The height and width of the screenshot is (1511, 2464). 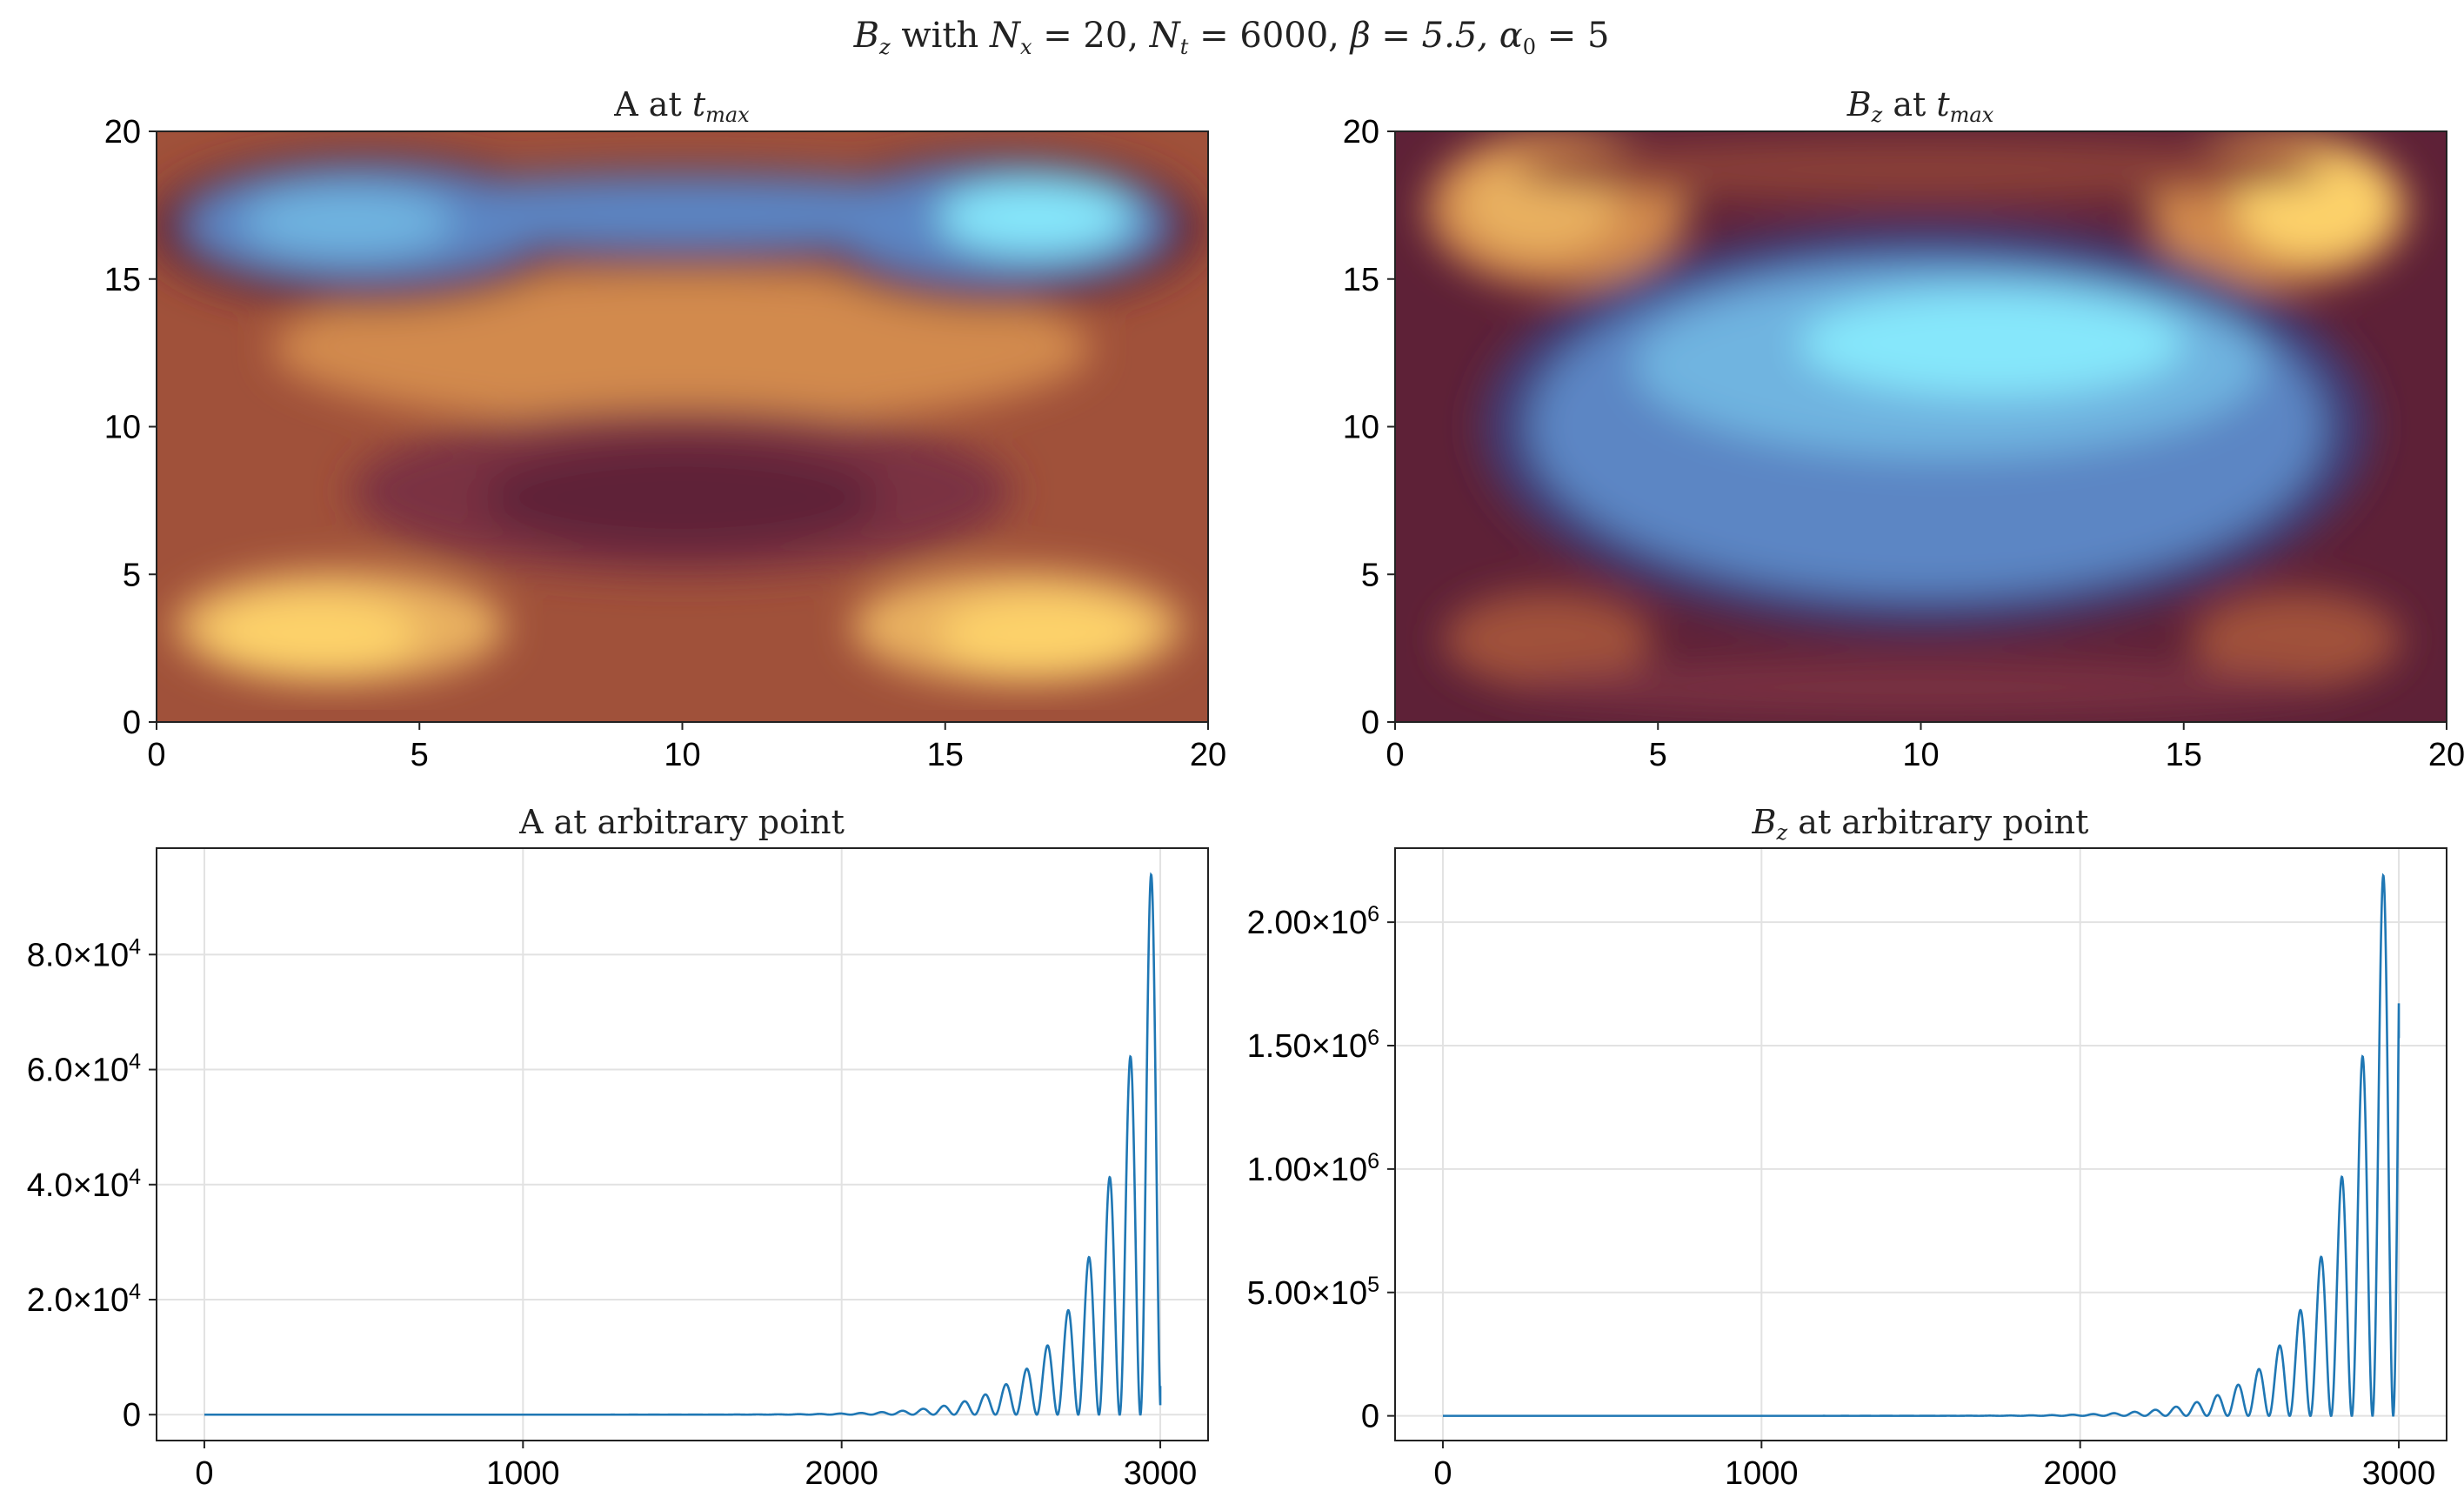 I want to click on bz-line-y-tick-label: 1.50×10⁶, so click(x=1313, y=1045).